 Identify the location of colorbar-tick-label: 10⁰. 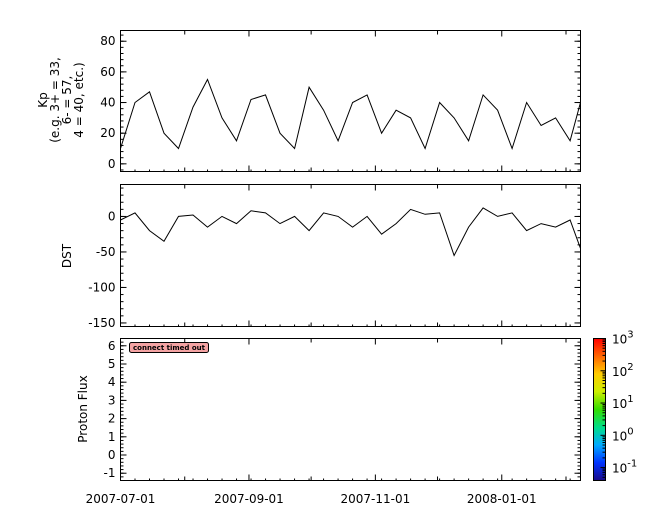
(623, 434).